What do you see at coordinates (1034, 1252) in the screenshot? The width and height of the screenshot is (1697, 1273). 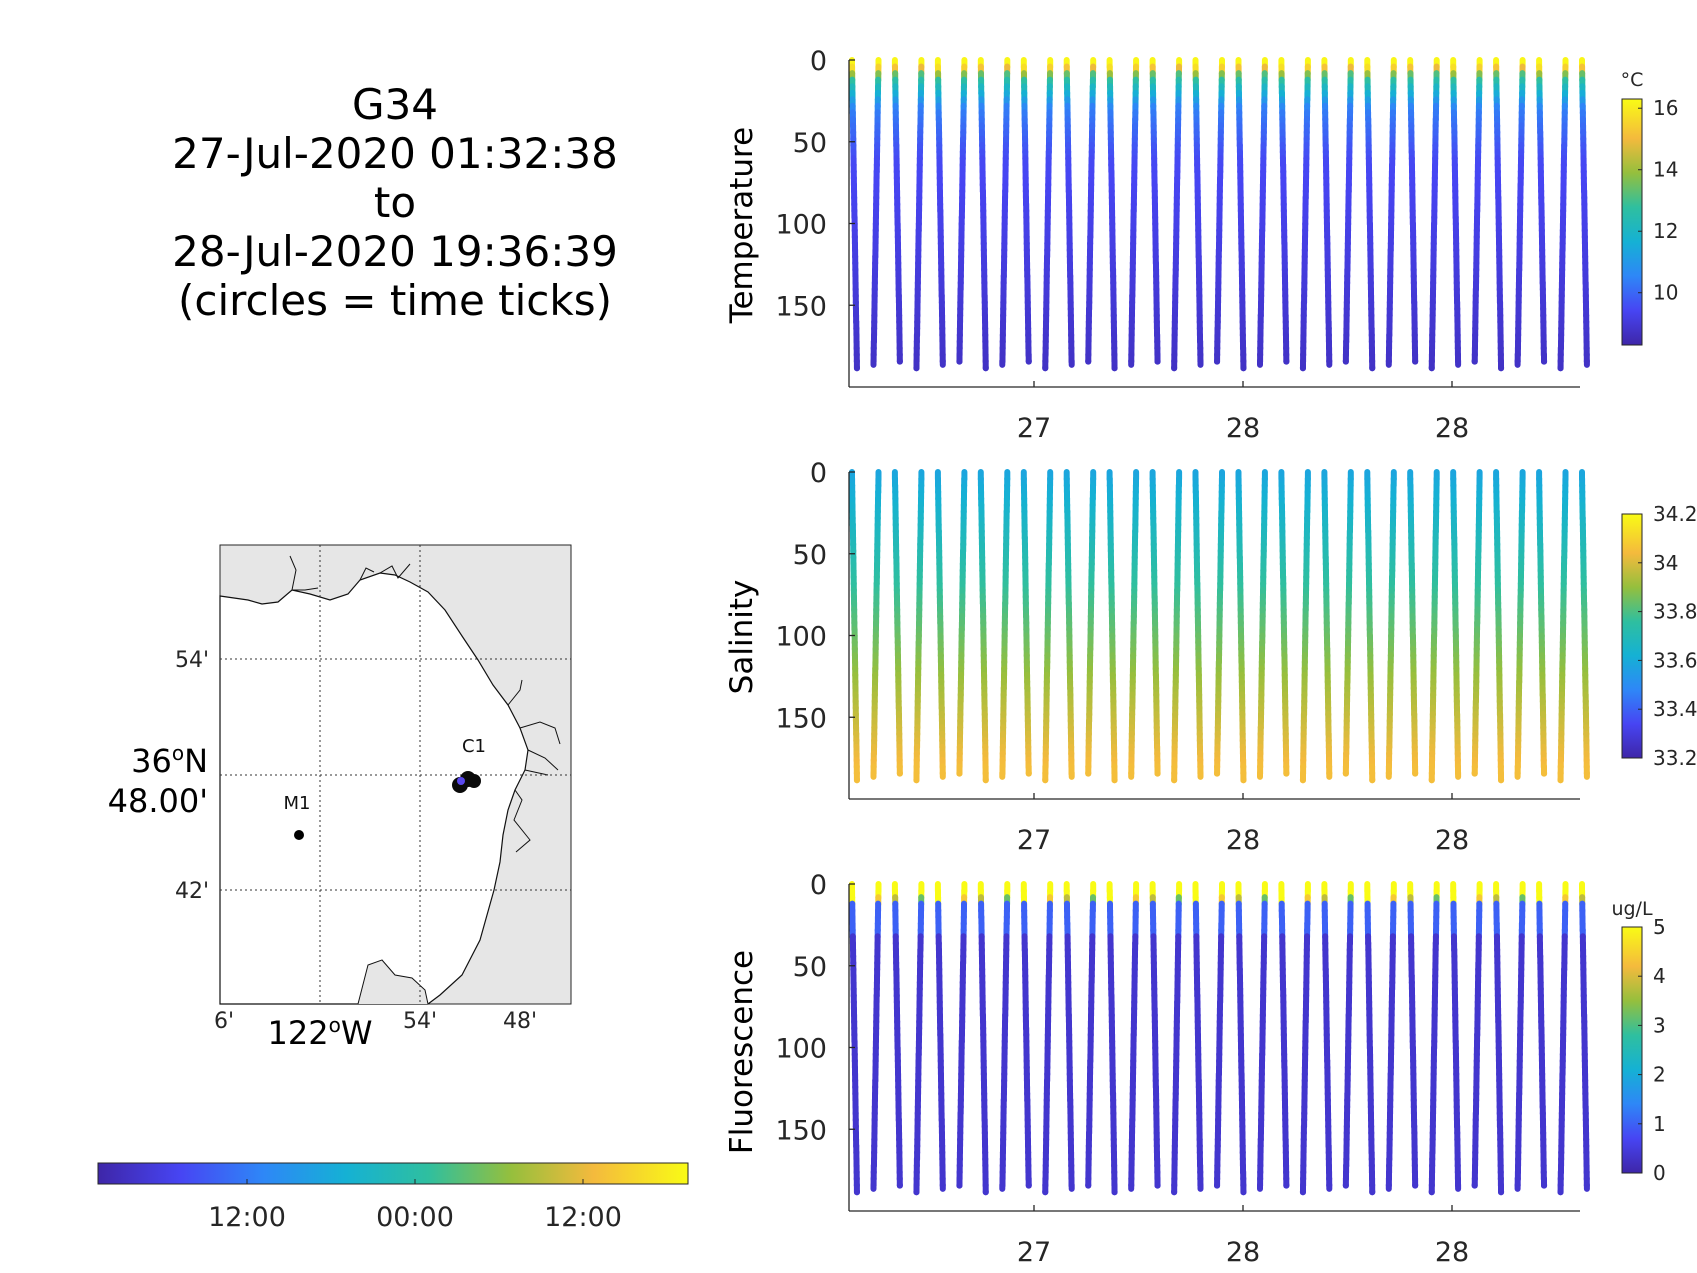 I see `xtick-label: 27` at bounding box center [1034, 1252].